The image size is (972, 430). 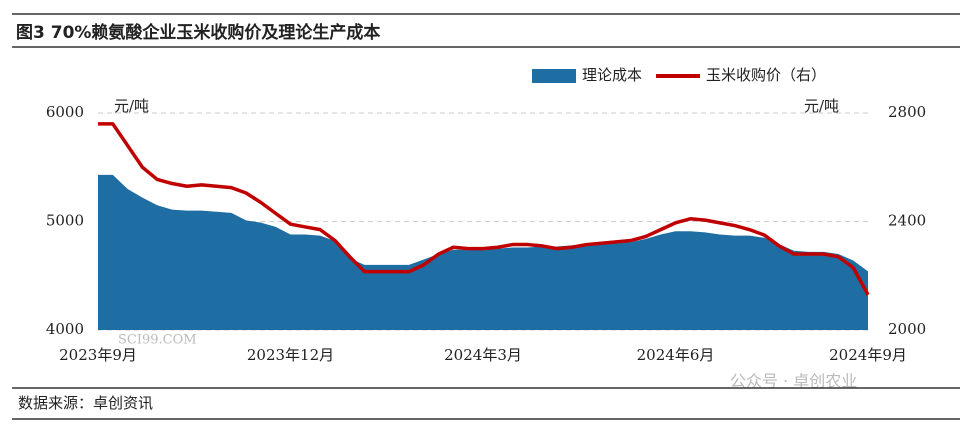 What do you see at coordinates (907, 221) in the screenshot?
I see `y2-tick-label: 2400` at bounding box center [907, 221].